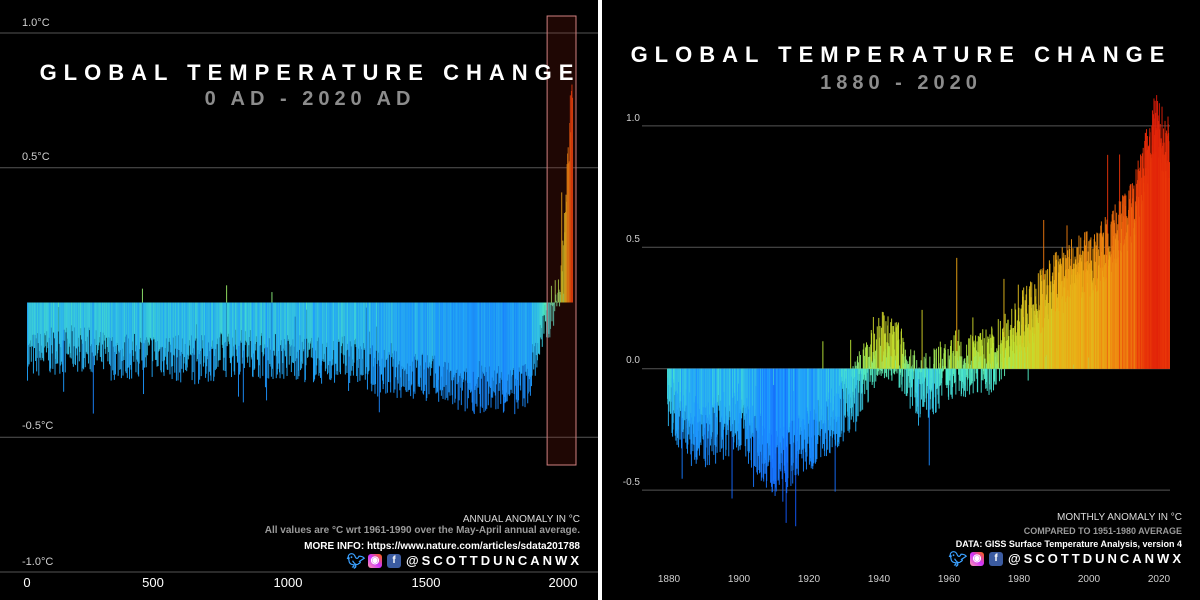  What do you see at coordinates (494, 560) in the screenshot?
I see `social-handle: @SCOTTDUNCANWX` at bounding box center [494, 560].